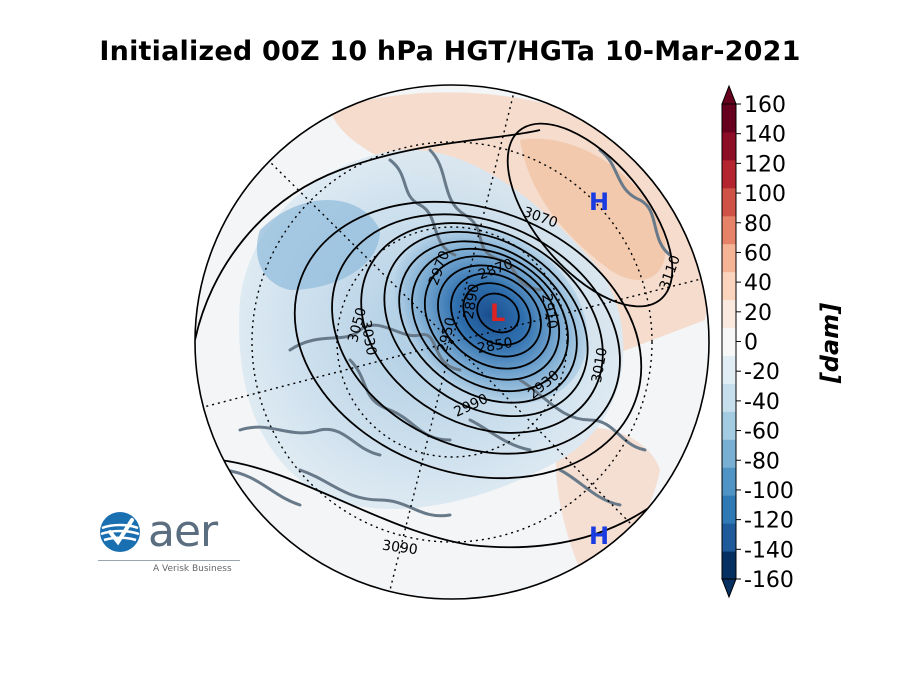 This screenshot has height=674, width=900. What do you see at coordinates (762, 372) in the screenshot?
I see `colorbar-tick-label: -20` at bounding box center [762, 372].